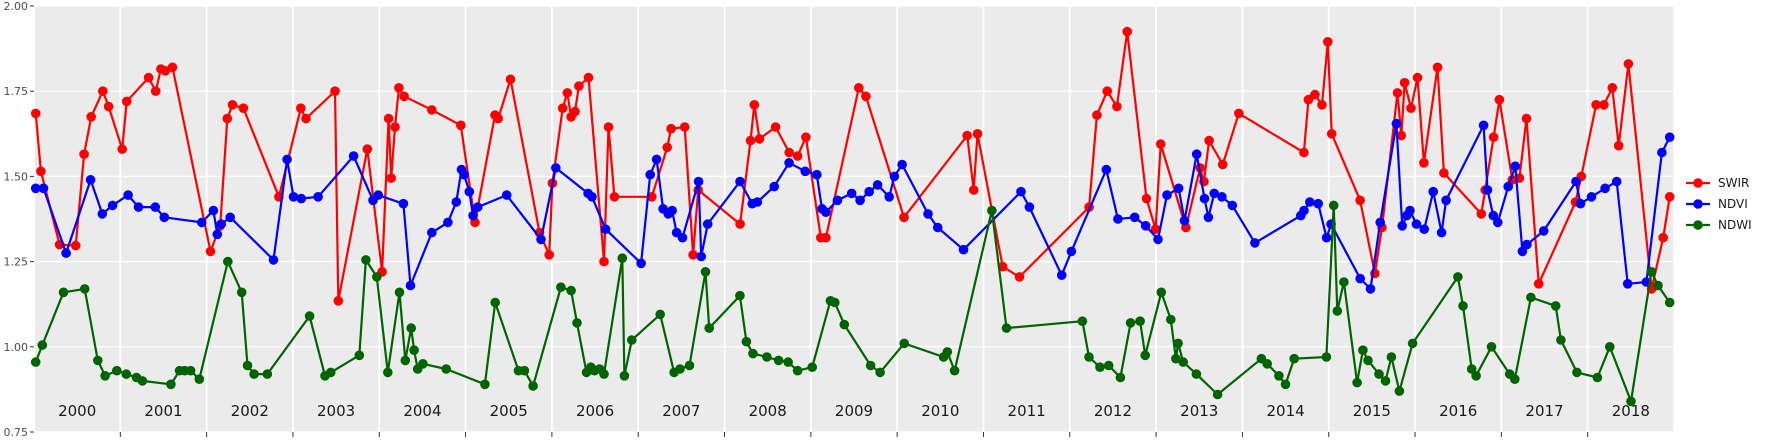 The height and width of the screenshot is (442, 1773). I want to click on legend-item-ndwi: NDWI, so click(1719, 225).